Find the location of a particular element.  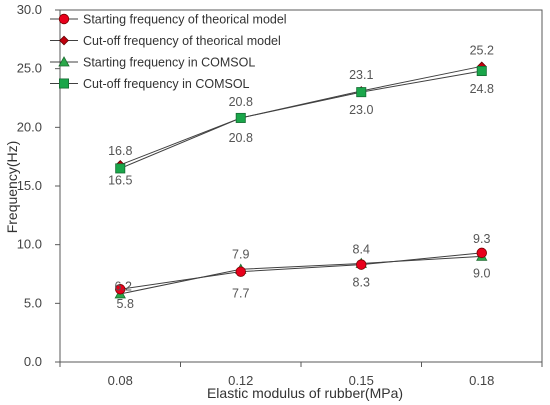

y-tick-label: 25.0 is located at coordinates (29, 68).